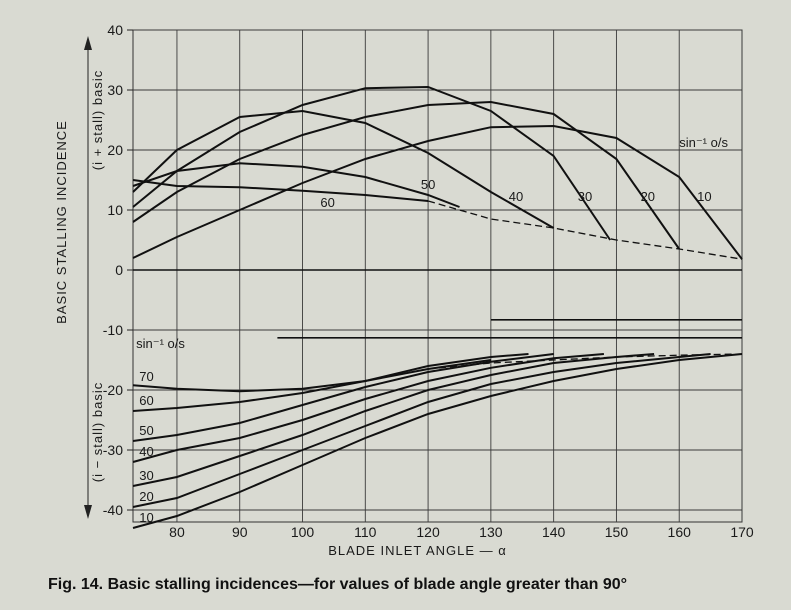 This screenshot has height=610, width=791. I want to click on x-tick-80: 80, so click(177, 532).